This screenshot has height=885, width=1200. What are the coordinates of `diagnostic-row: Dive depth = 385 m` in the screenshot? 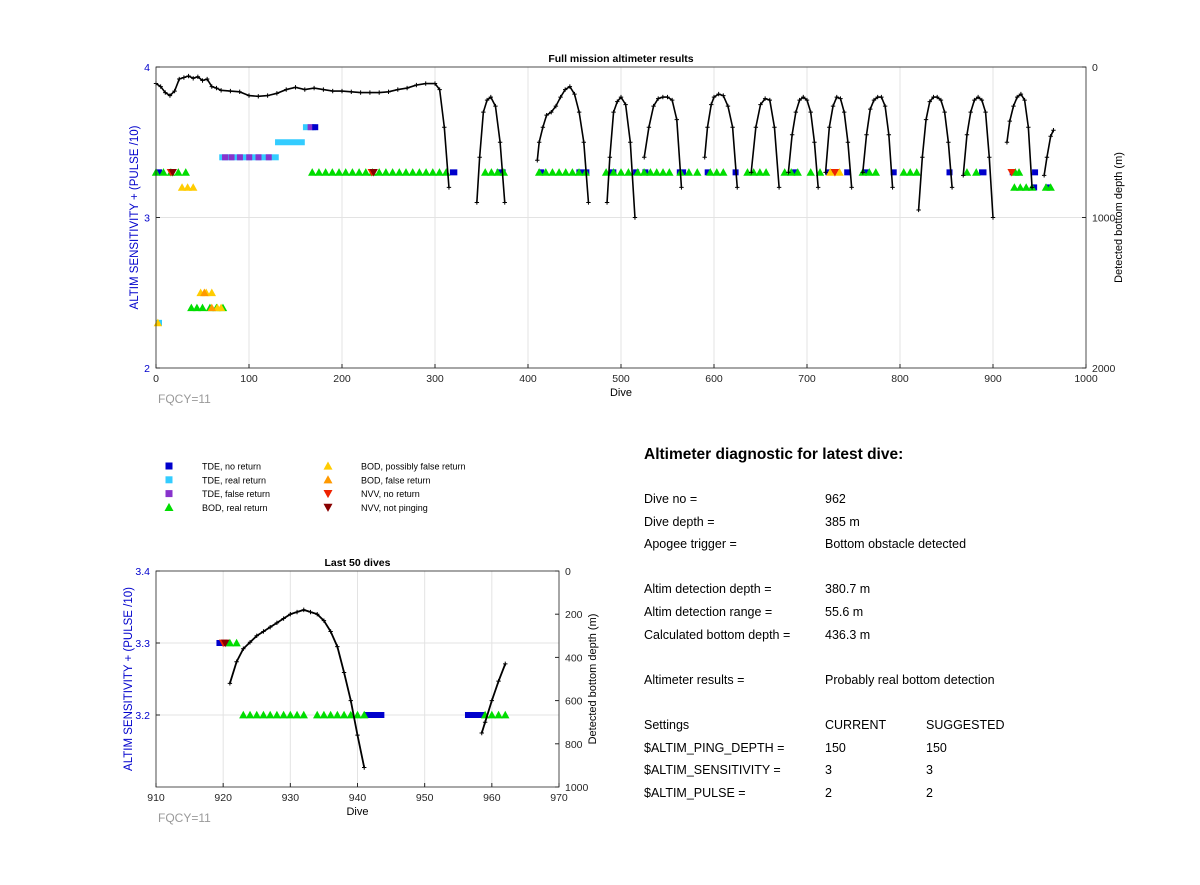 It's located at (904, 522).